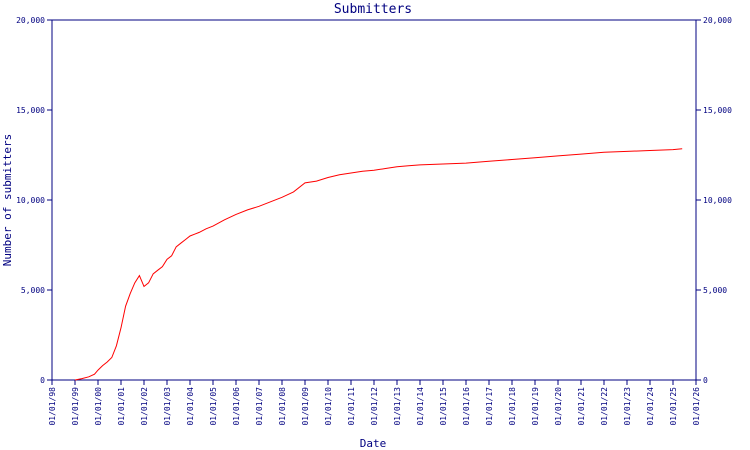  I want to click on x-tick-label: 01/01/17, so click(489, 406).